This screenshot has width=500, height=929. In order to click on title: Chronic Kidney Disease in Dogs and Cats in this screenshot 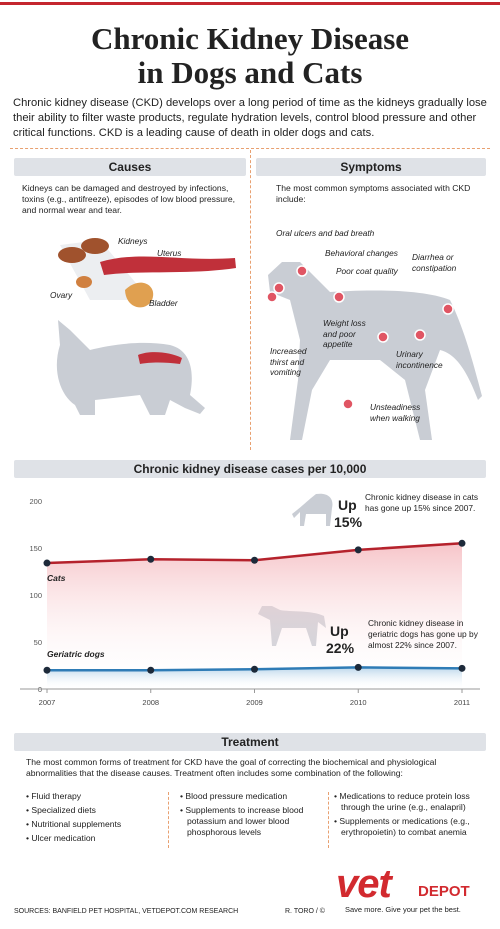, I will do `click(250, 56)`.